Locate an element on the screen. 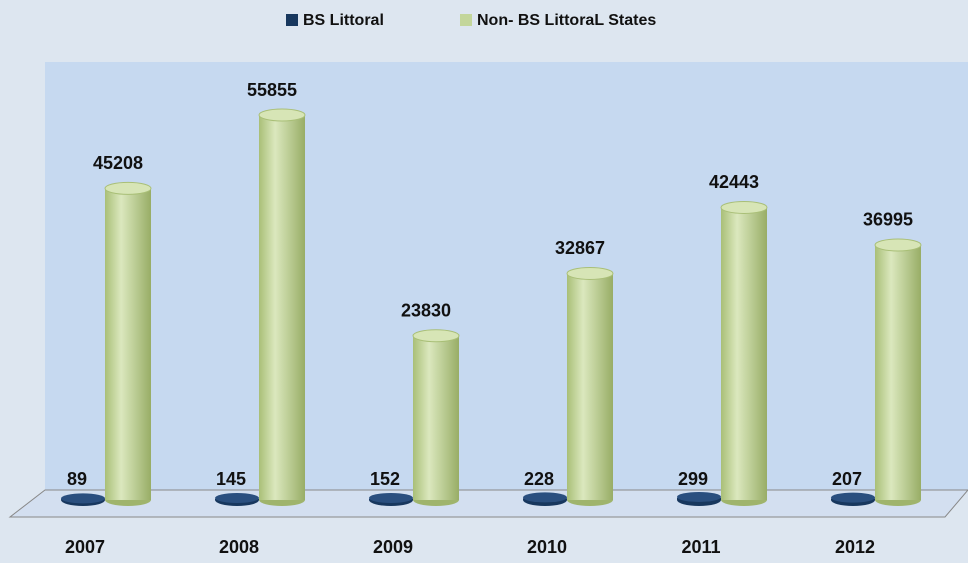  data-label: 36995 is located at coordinates (888, 220).